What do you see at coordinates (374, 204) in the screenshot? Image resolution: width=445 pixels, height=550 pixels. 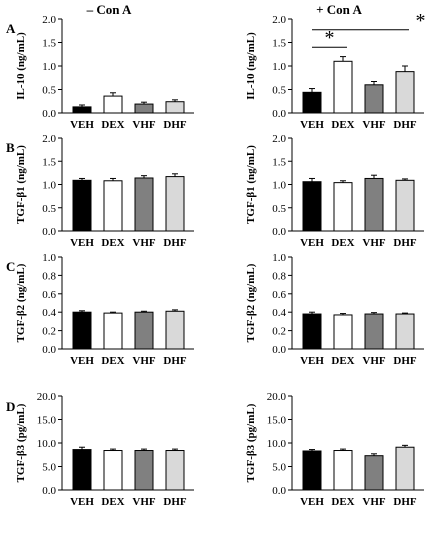 I see `panel-b-right-bar-vhf` at bounding box center [374, 204].